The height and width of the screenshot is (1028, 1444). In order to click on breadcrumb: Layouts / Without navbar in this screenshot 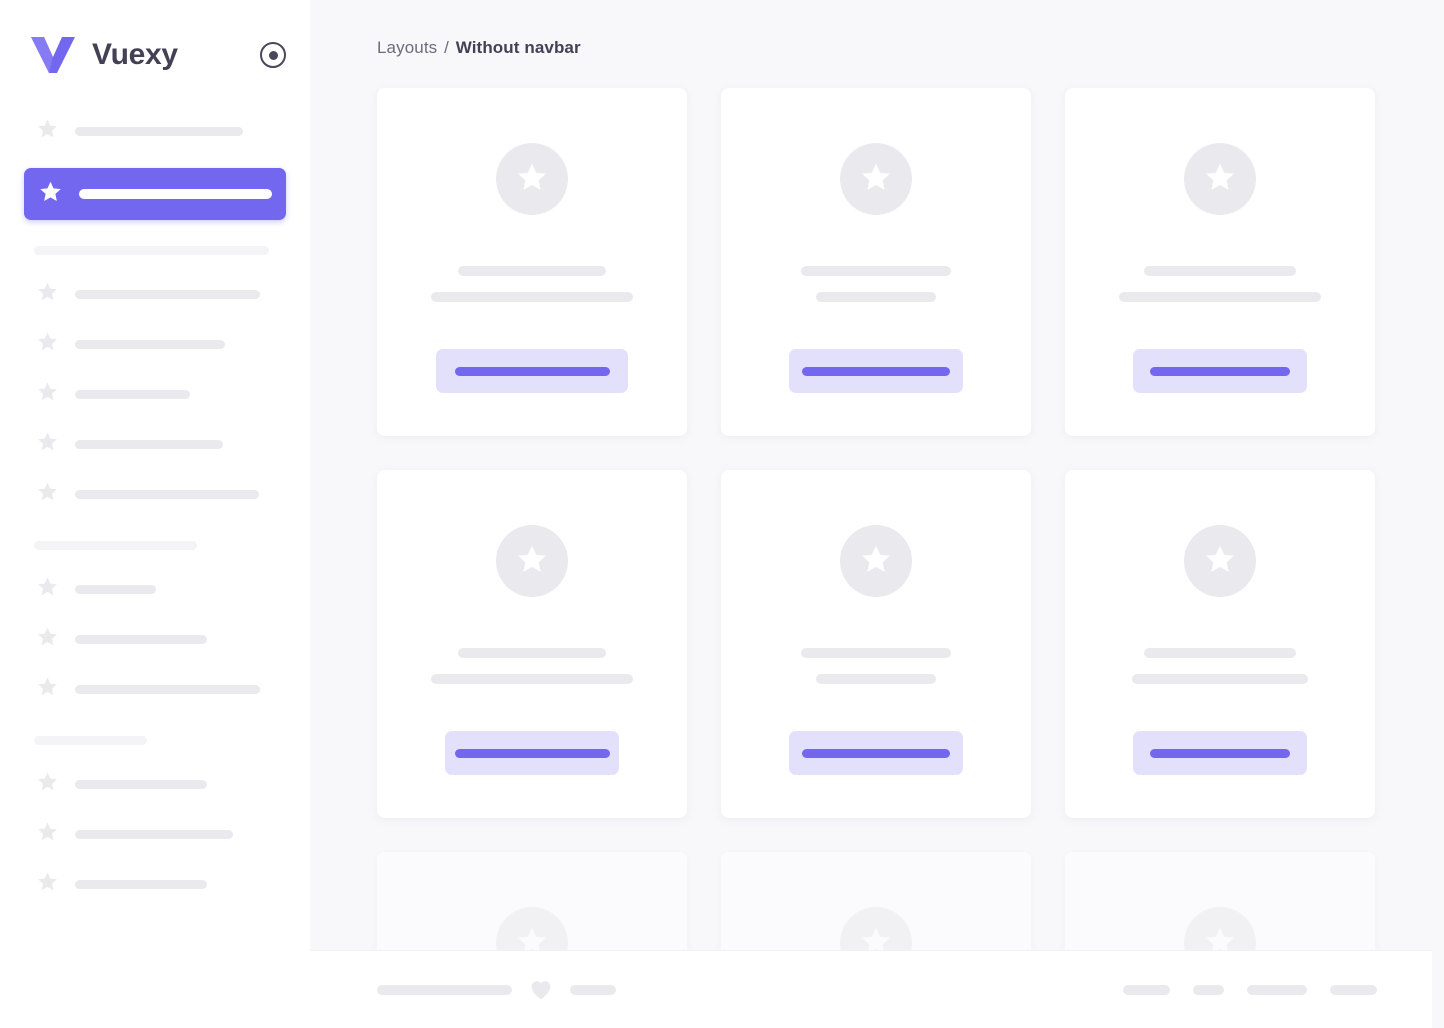, I will do `click(877, 29)`.